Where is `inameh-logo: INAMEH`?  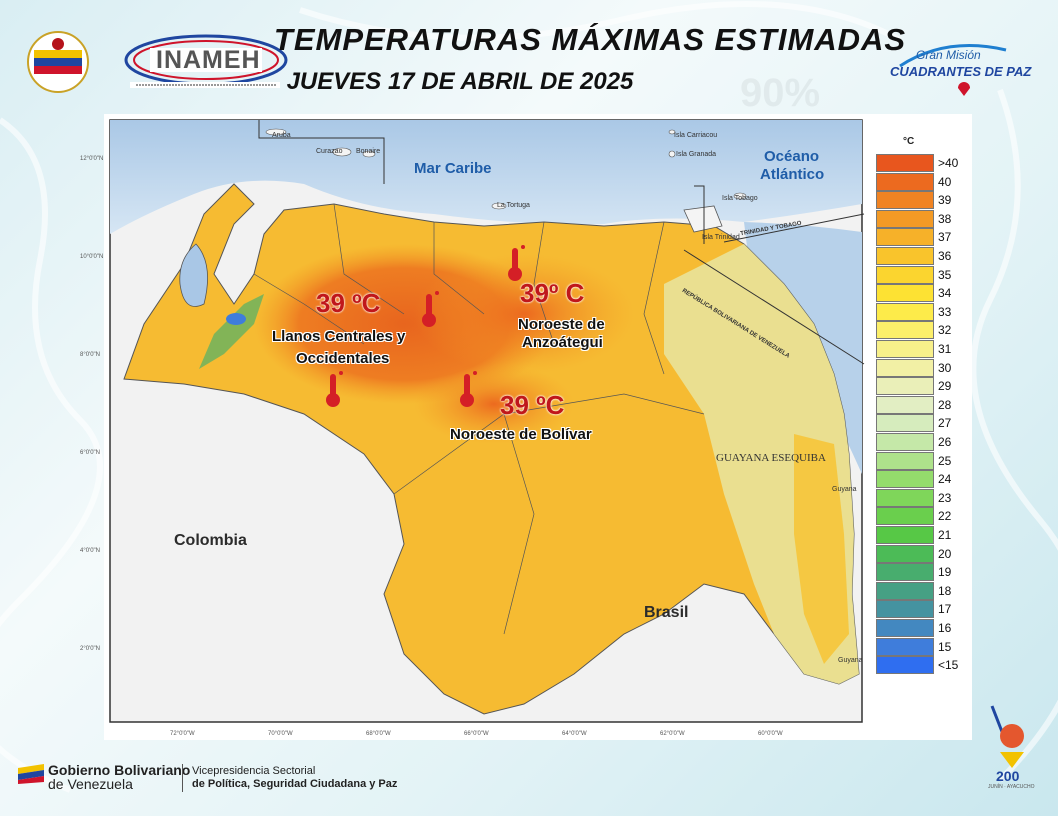
inameh-logo: INAMEH is located at coordinates (206, 63).